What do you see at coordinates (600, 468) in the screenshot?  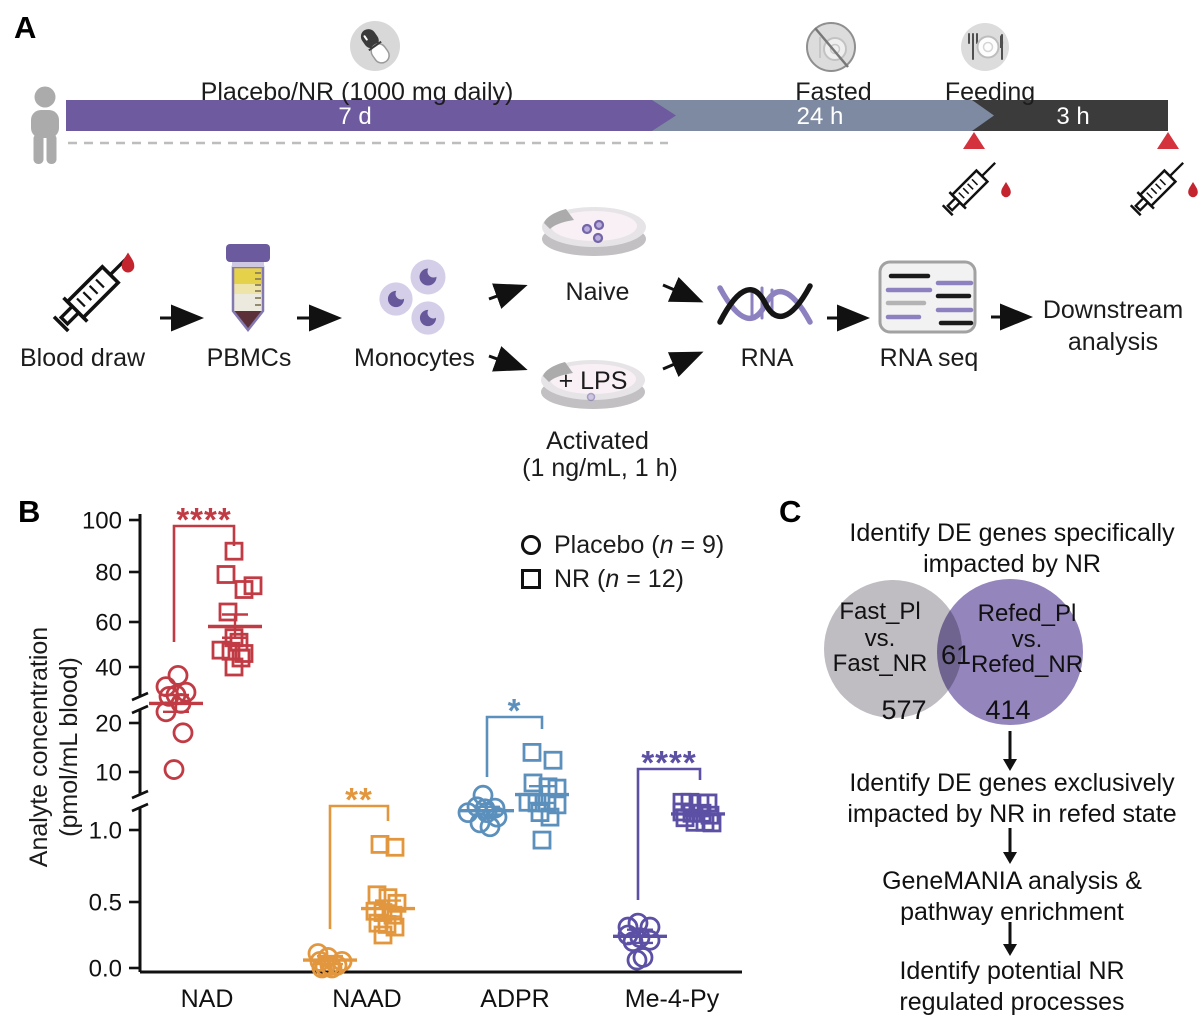 I see `activated-detail-label: (1 ng/mL, 1 h)` at bounding box center [600, 468].